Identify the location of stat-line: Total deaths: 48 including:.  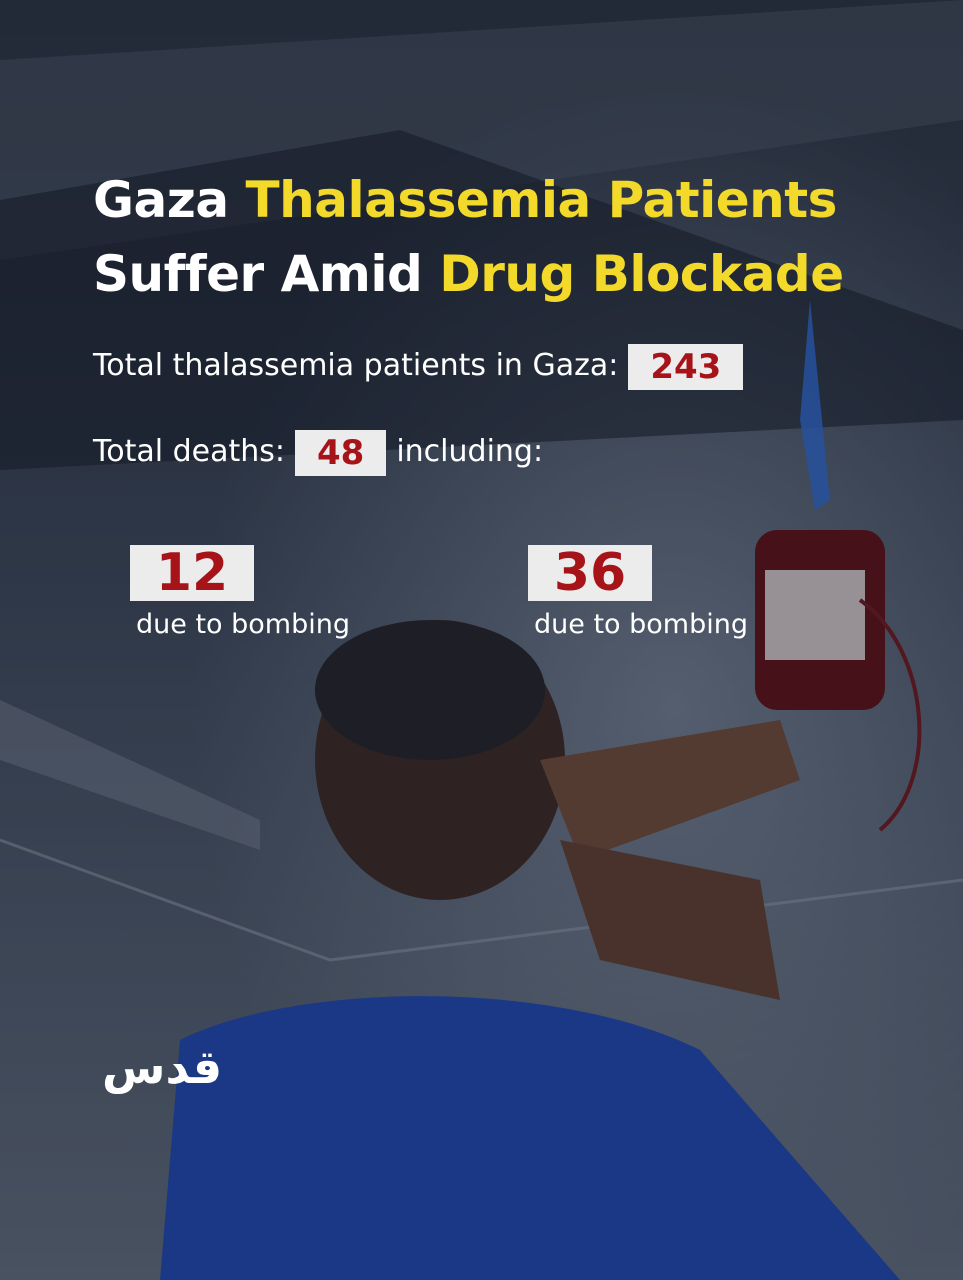
(318, 452).